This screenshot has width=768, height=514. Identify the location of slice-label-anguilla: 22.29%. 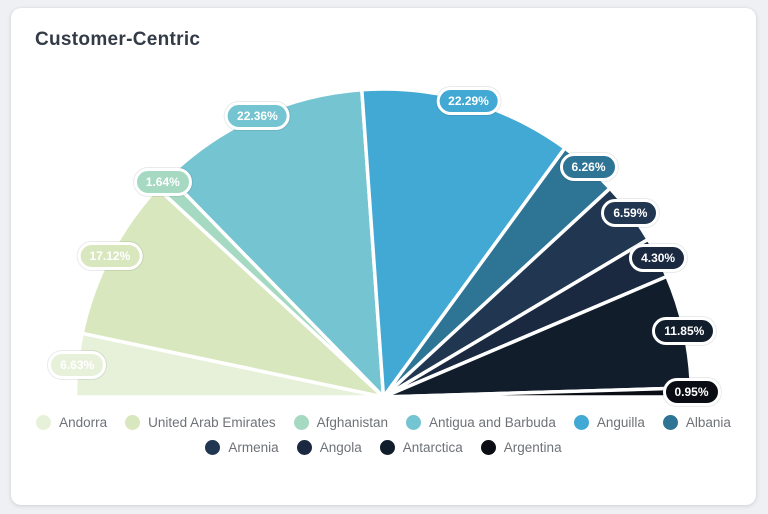
(468, 101).